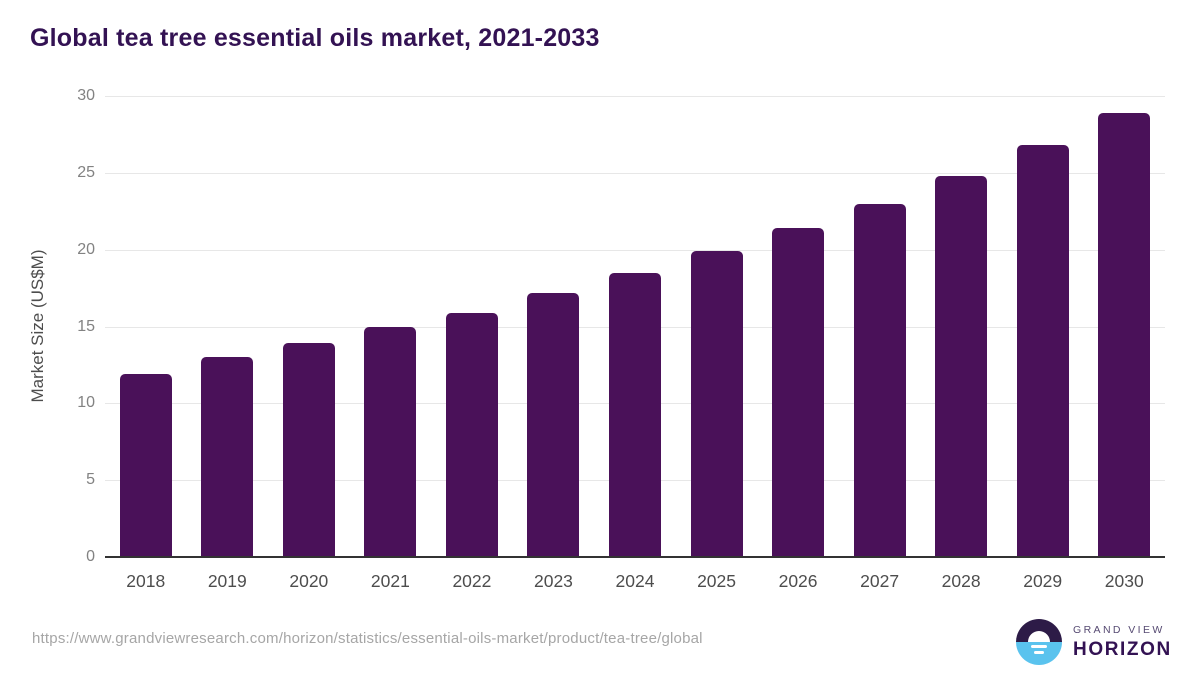  What do you see at coordinates (798, 392) in the screenshot?
I see `bar-2026` at bounding box center [798, 392].